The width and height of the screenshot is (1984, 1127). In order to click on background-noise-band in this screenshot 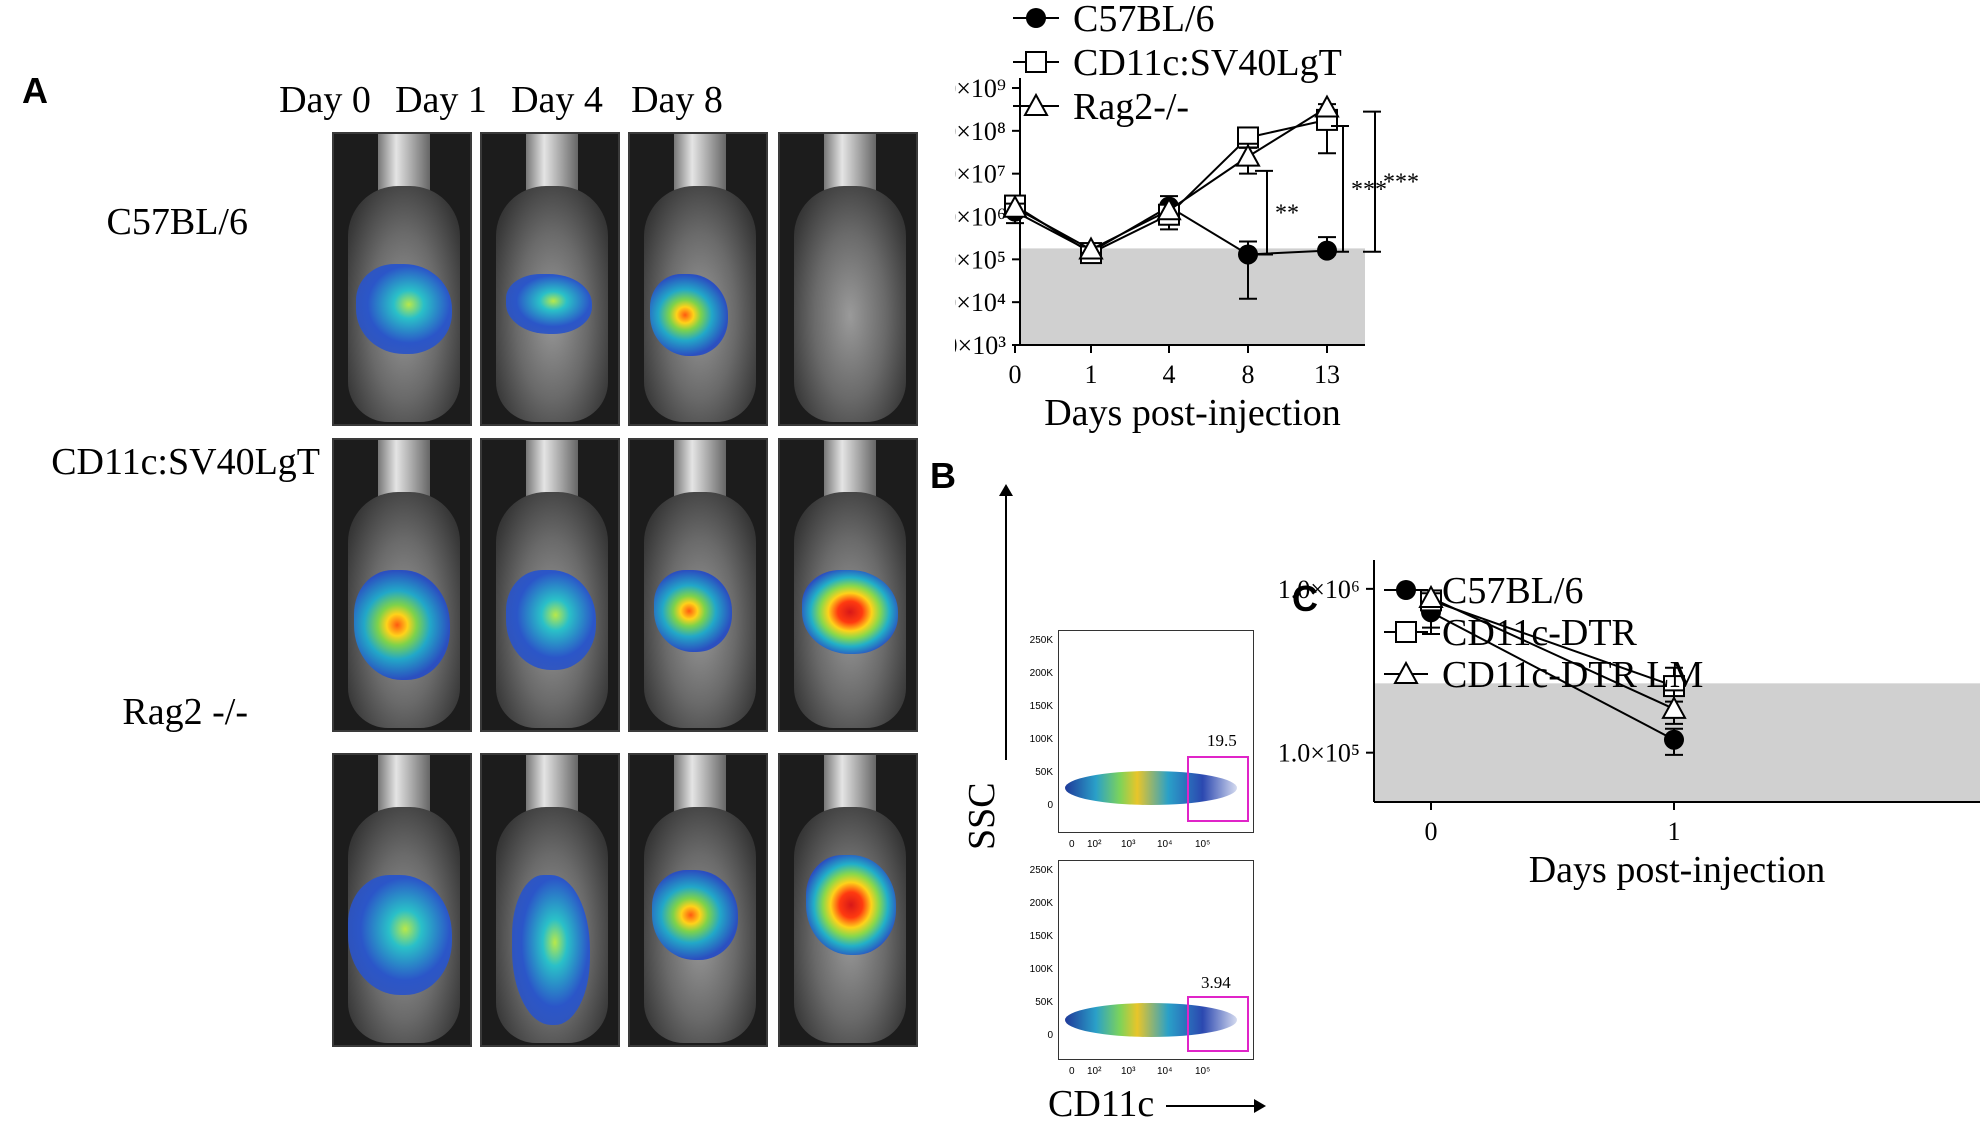, I will do `click(1192, 296)`.